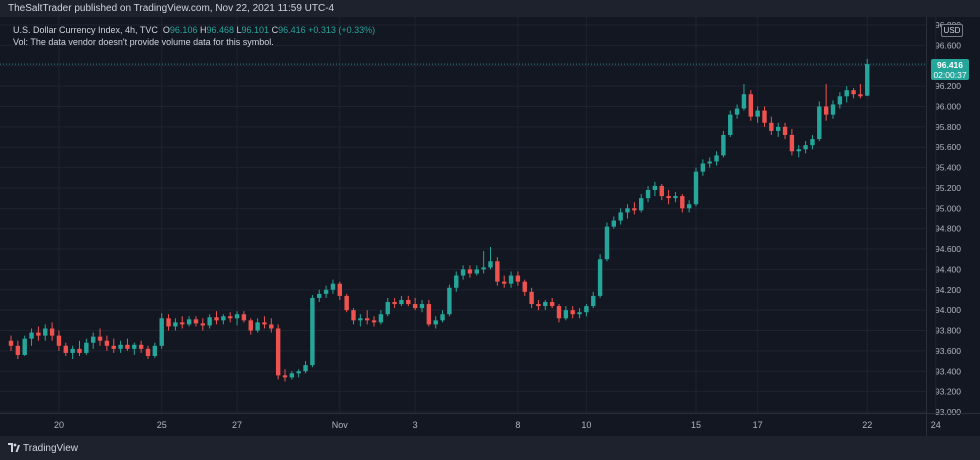 This screenshot has height=460, width=980. What do you see at coordinates (948, 290) in the screenshot?
I see `y-tick-label: 94.200` at bounding box center [948, 290].